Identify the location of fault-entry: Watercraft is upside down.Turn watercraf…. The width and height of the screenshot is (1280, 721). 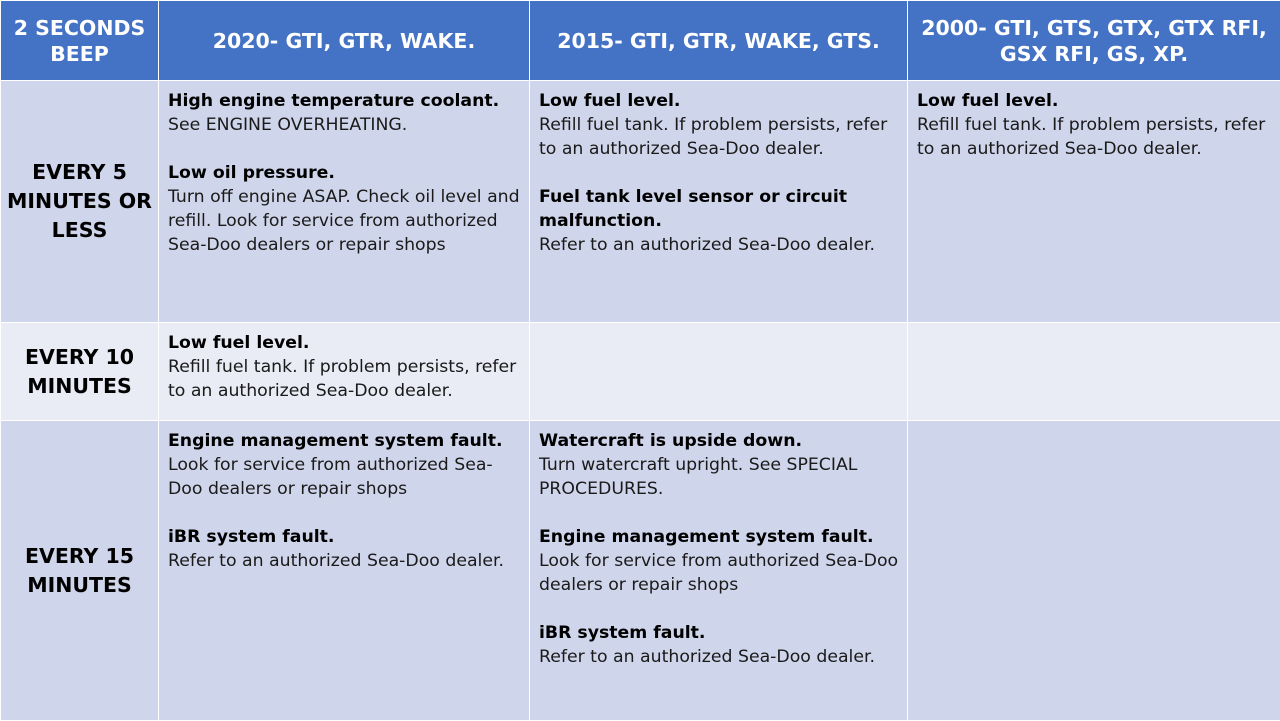
(719, 465).